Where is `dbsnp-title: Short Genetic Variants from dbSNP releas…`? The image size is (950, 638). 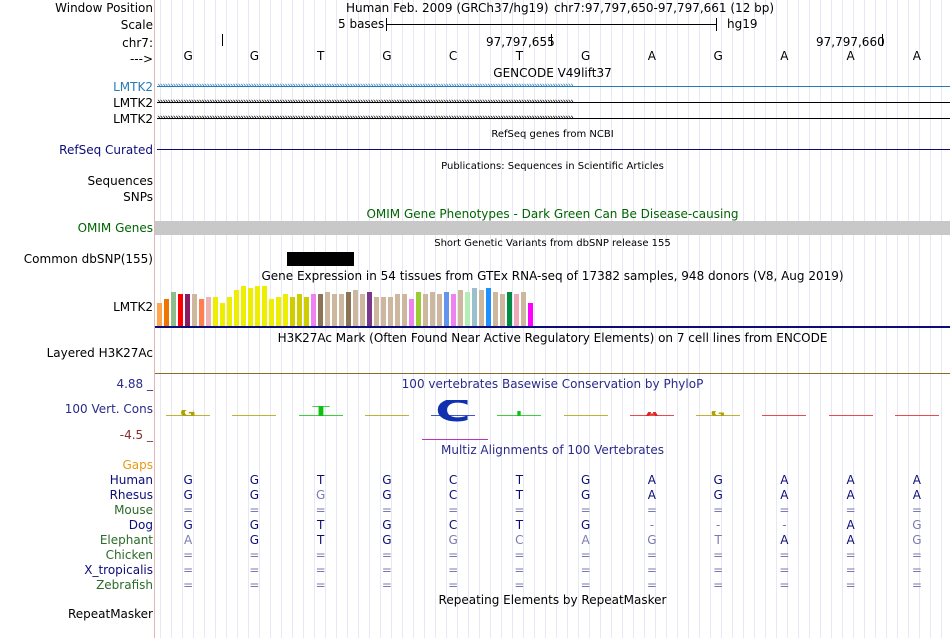
dbsnp-title: Short Genetic Variants from dbSNP releas… is located at coordinates (552, 243).